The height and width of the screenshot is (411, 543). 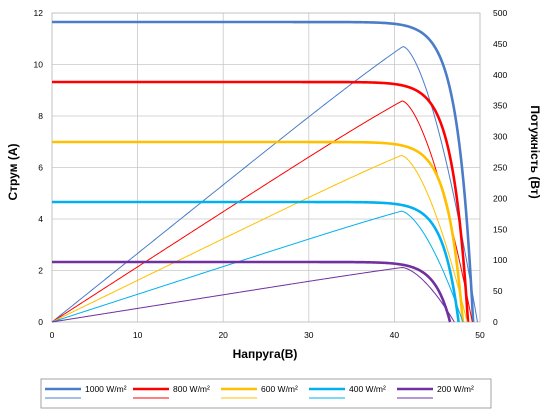 What do you see at coordinates (500, 75) in the screenshot?
I see `y2-tick-label: 400` at bounding box center [500, 75].